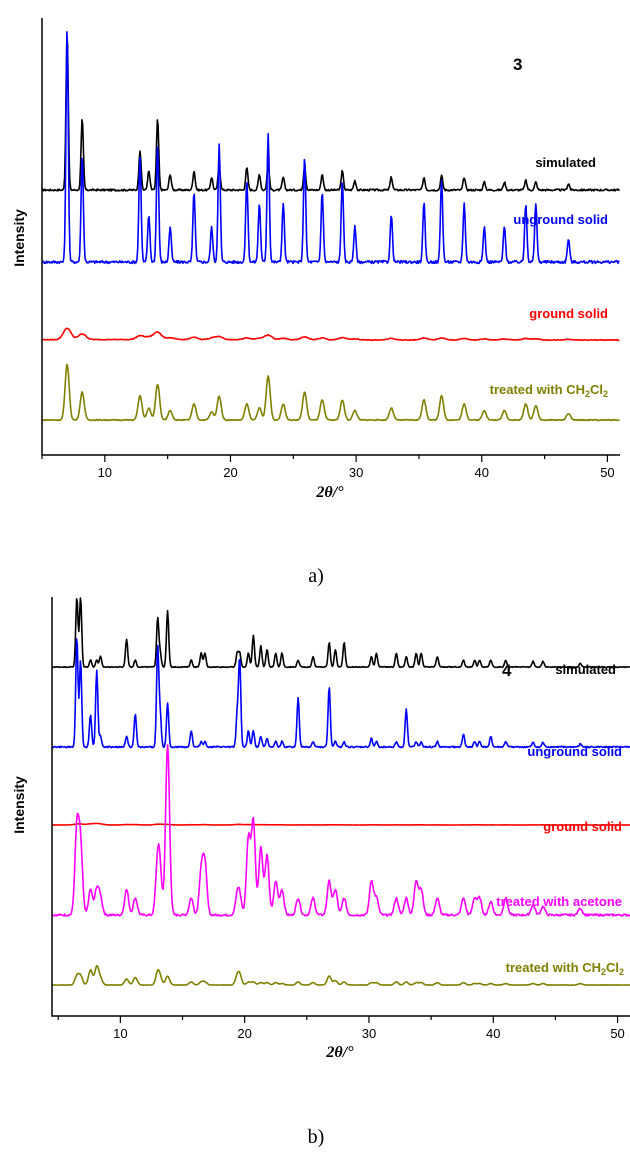 The image size is (630, 1169). Describe the element at coordinates (565, 162) in the screenshot. I see `panel-a-series-label: simulated` at that location.